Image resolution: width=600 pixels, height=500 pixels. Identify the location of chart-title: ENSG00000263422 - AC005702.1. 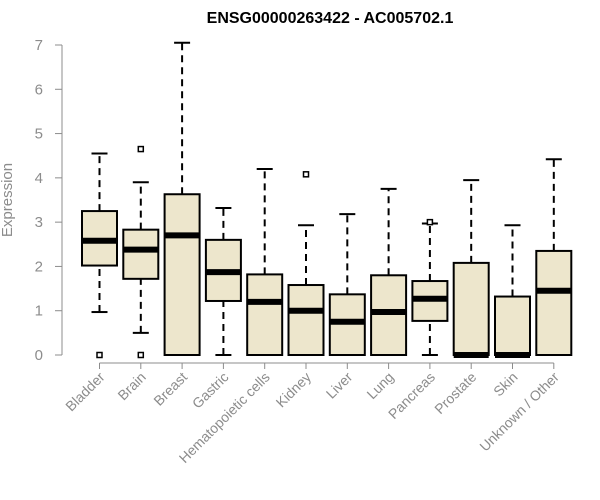
(330, 18).